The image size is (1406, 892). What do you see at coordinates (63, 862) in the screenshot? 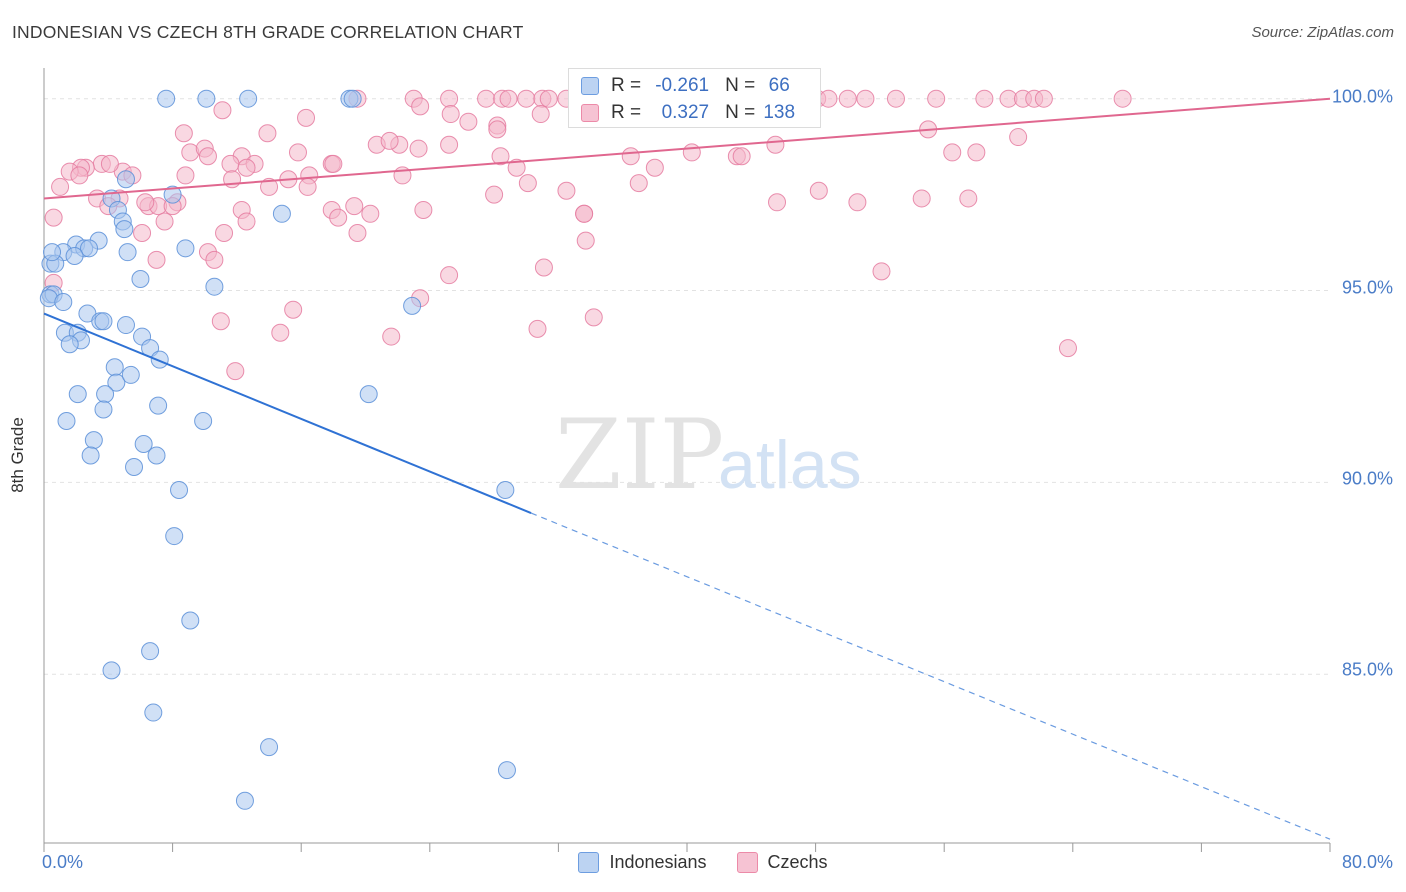
I see `x-tick-label: 0.0%` at bounding box center [63, 862].